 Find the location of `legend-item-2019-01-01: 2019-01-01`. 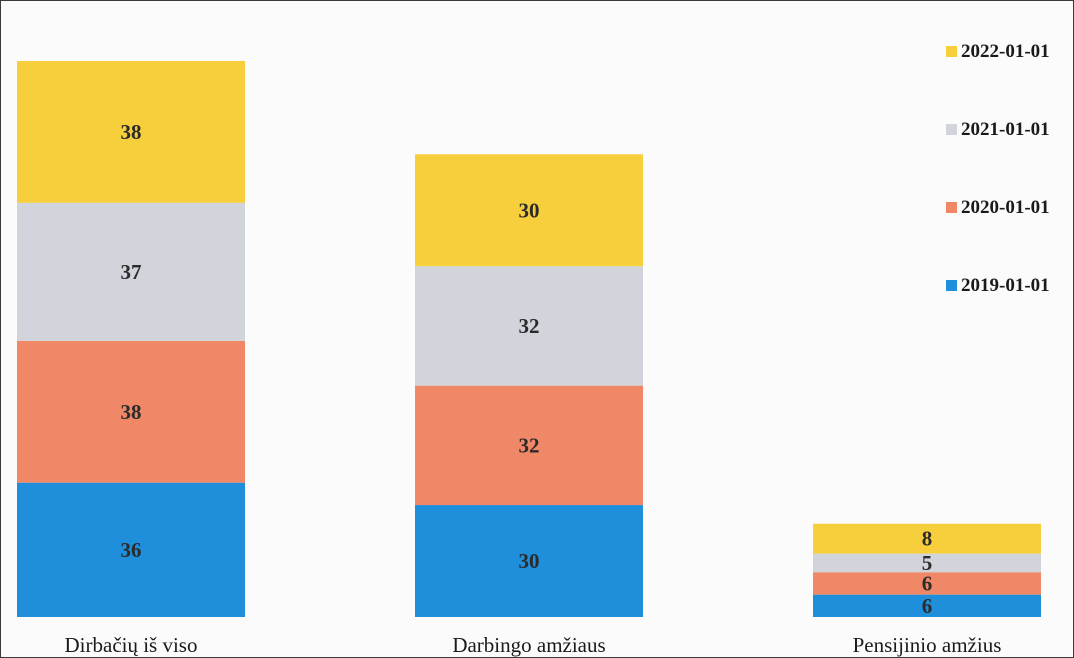

legend-item-2019-01-01: 2019-01-01 is located at coordinates (998, 285).